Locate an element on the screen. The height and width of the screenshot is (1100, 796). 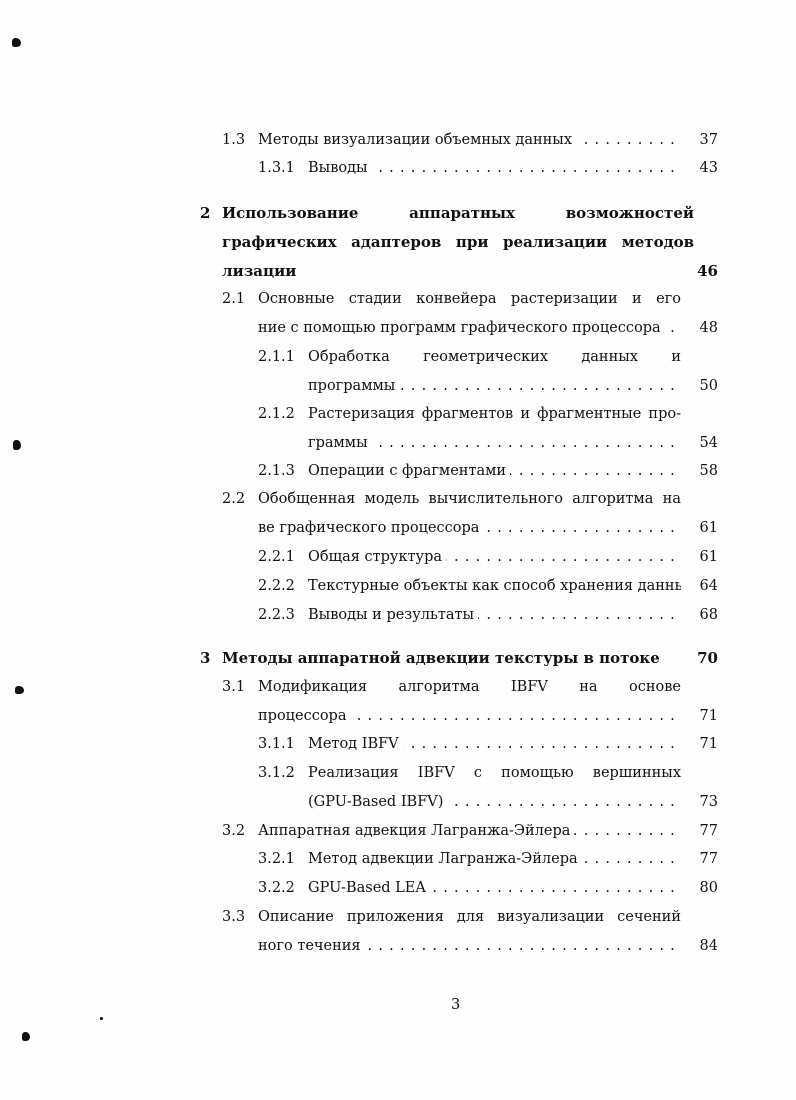
toc-title-text: Метод адвекции Лагранжа-Эйлера is located at coordinates (443, 859).